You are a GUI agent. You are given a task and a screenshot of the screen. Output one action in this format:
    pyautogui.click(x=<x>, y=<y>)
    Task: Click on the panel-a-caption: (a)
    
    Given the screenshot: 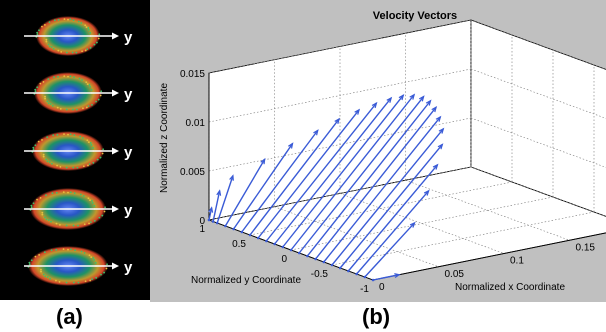 What is the action you would take?
    pyautogui.click(x=69, y=316)
    